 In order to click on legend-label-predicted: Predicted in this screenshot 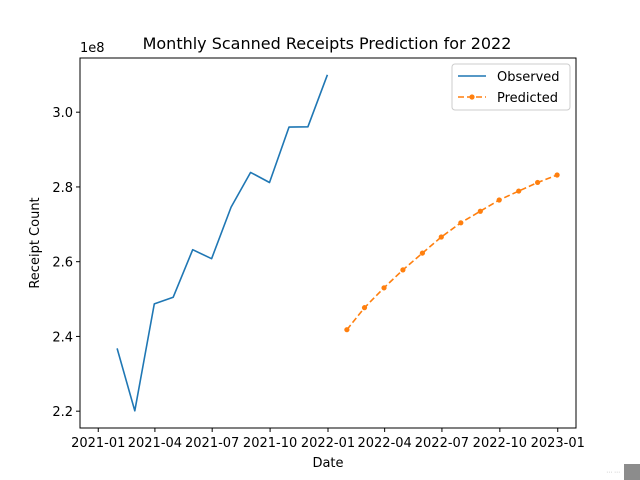, I will do `click(527, 98)`.